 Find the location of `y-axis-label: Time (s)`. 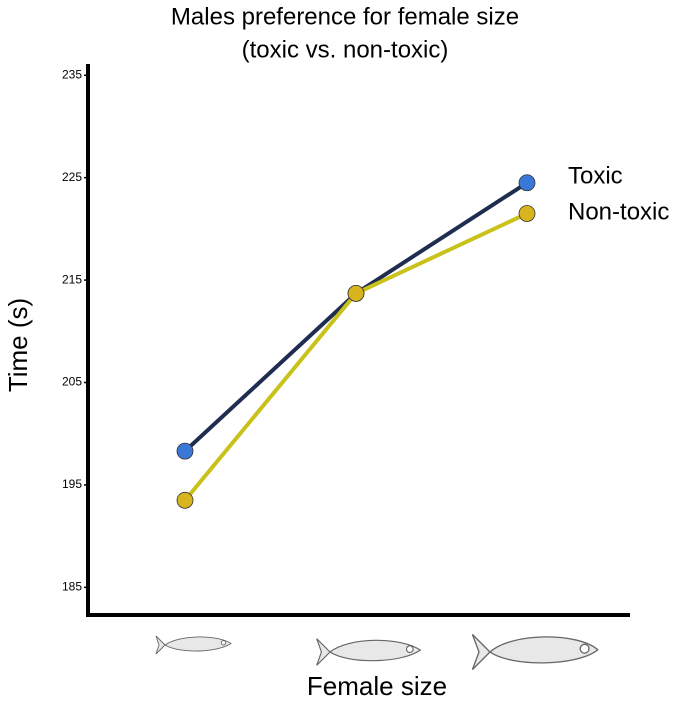

y-axis-label: Time (s) is located at coordinates (18, 345).